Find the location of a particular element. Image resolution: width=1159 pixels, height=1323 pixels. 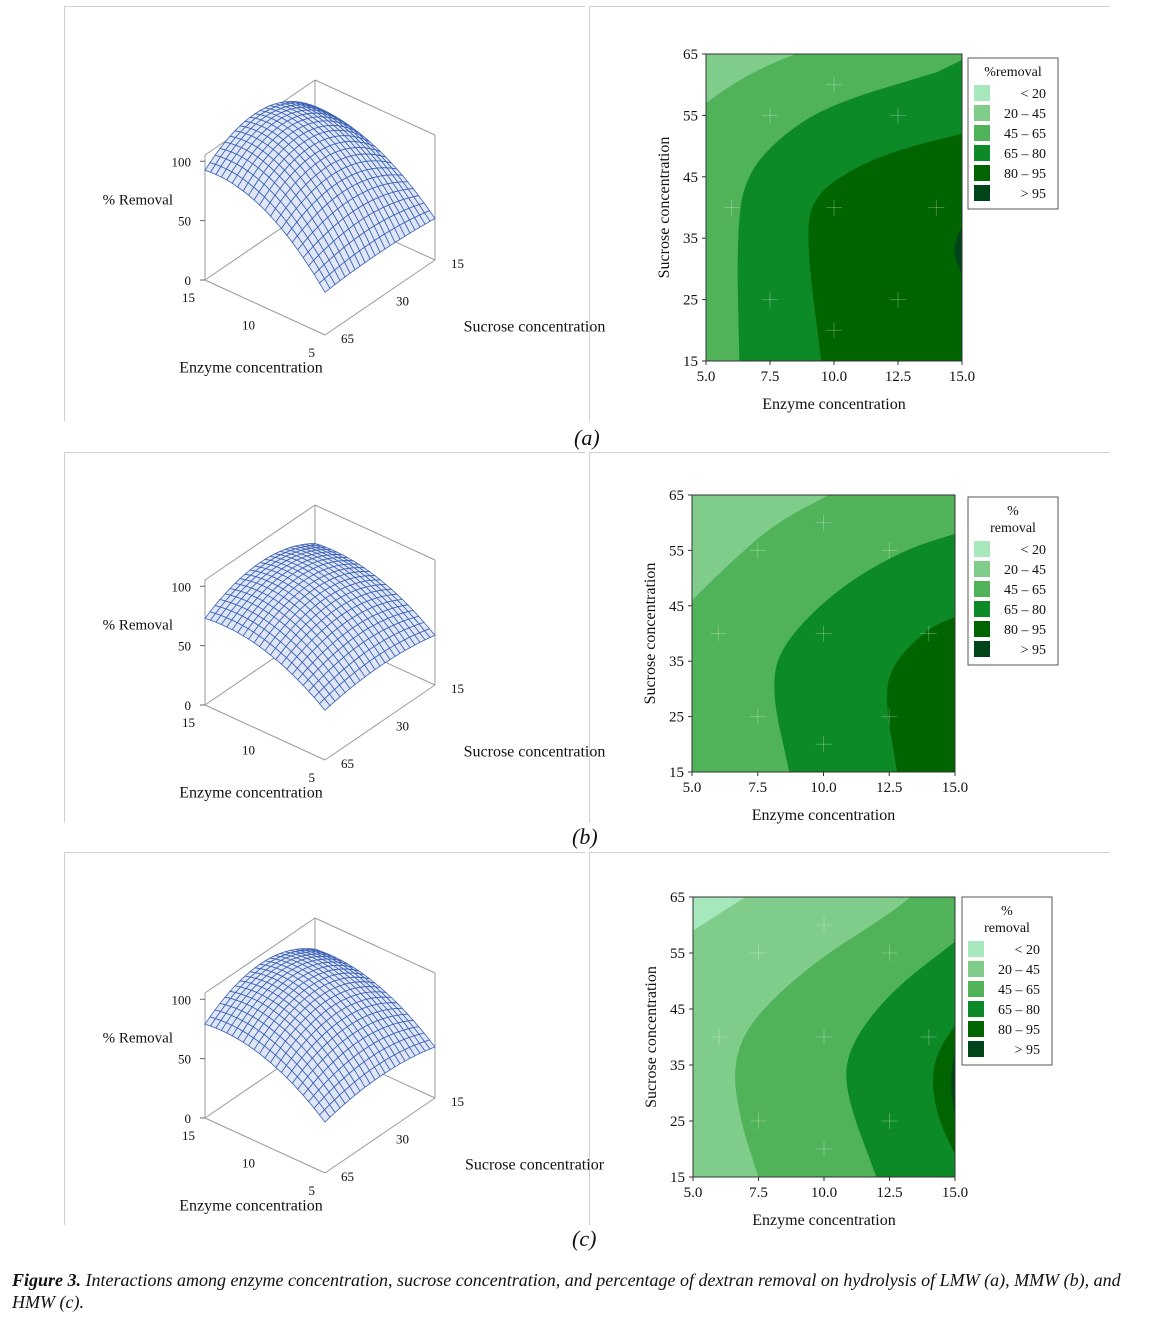

panel-label: (c) is located at coordinates (584, 1238).